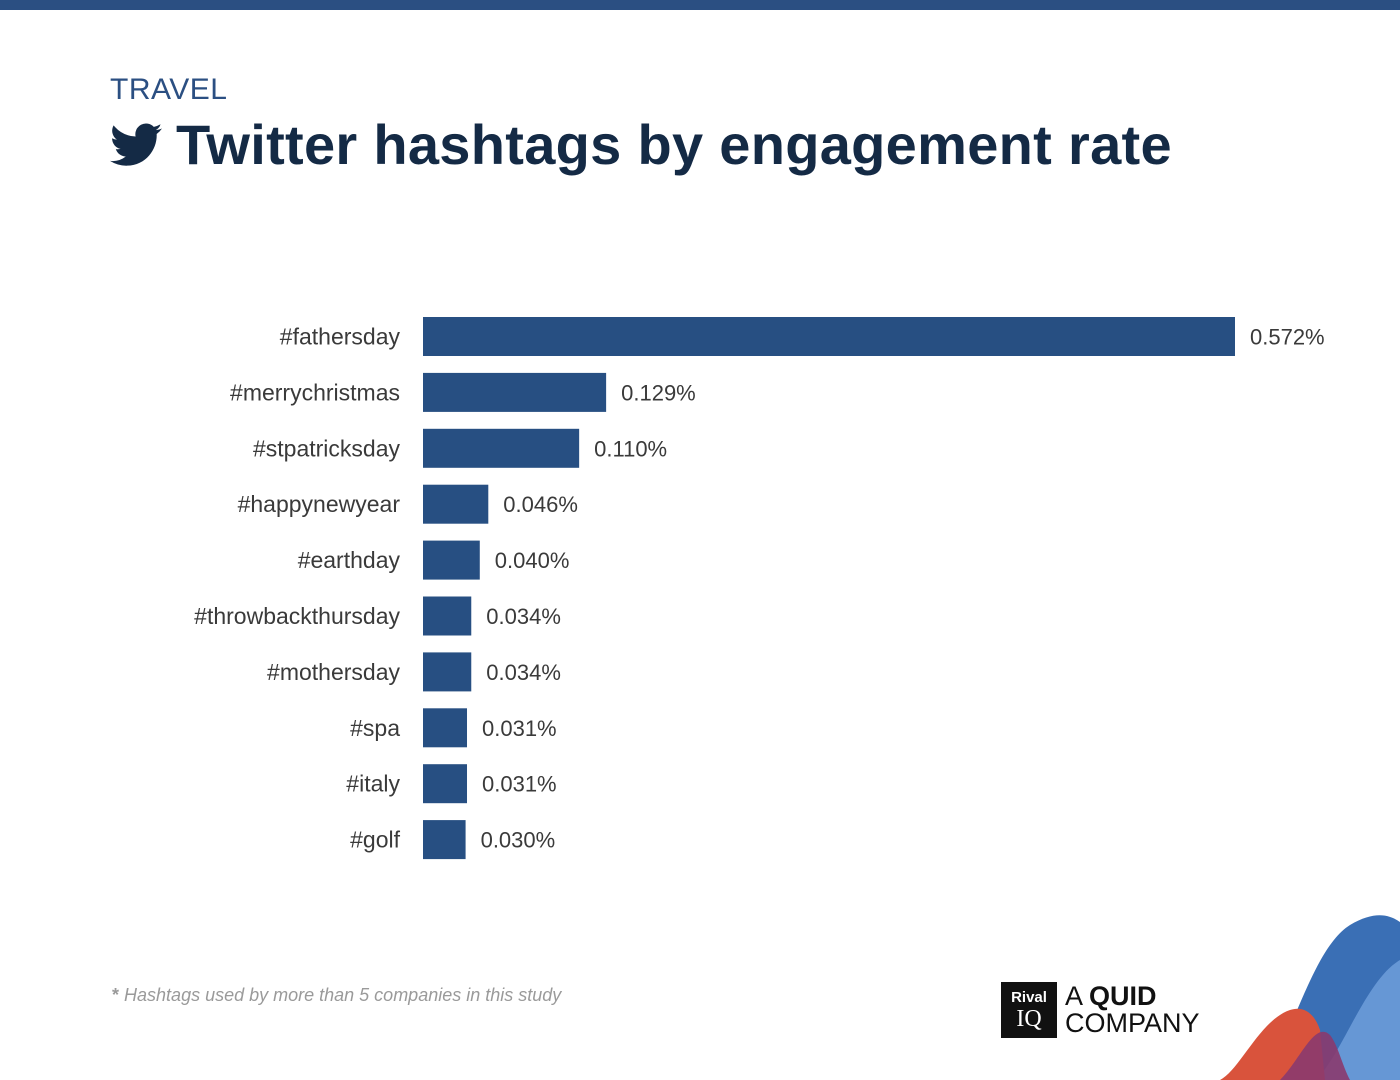 The image size is (1400, 1080). I want to click on title-row: Twitter hashtags by engagement rate, so click(641, 144).